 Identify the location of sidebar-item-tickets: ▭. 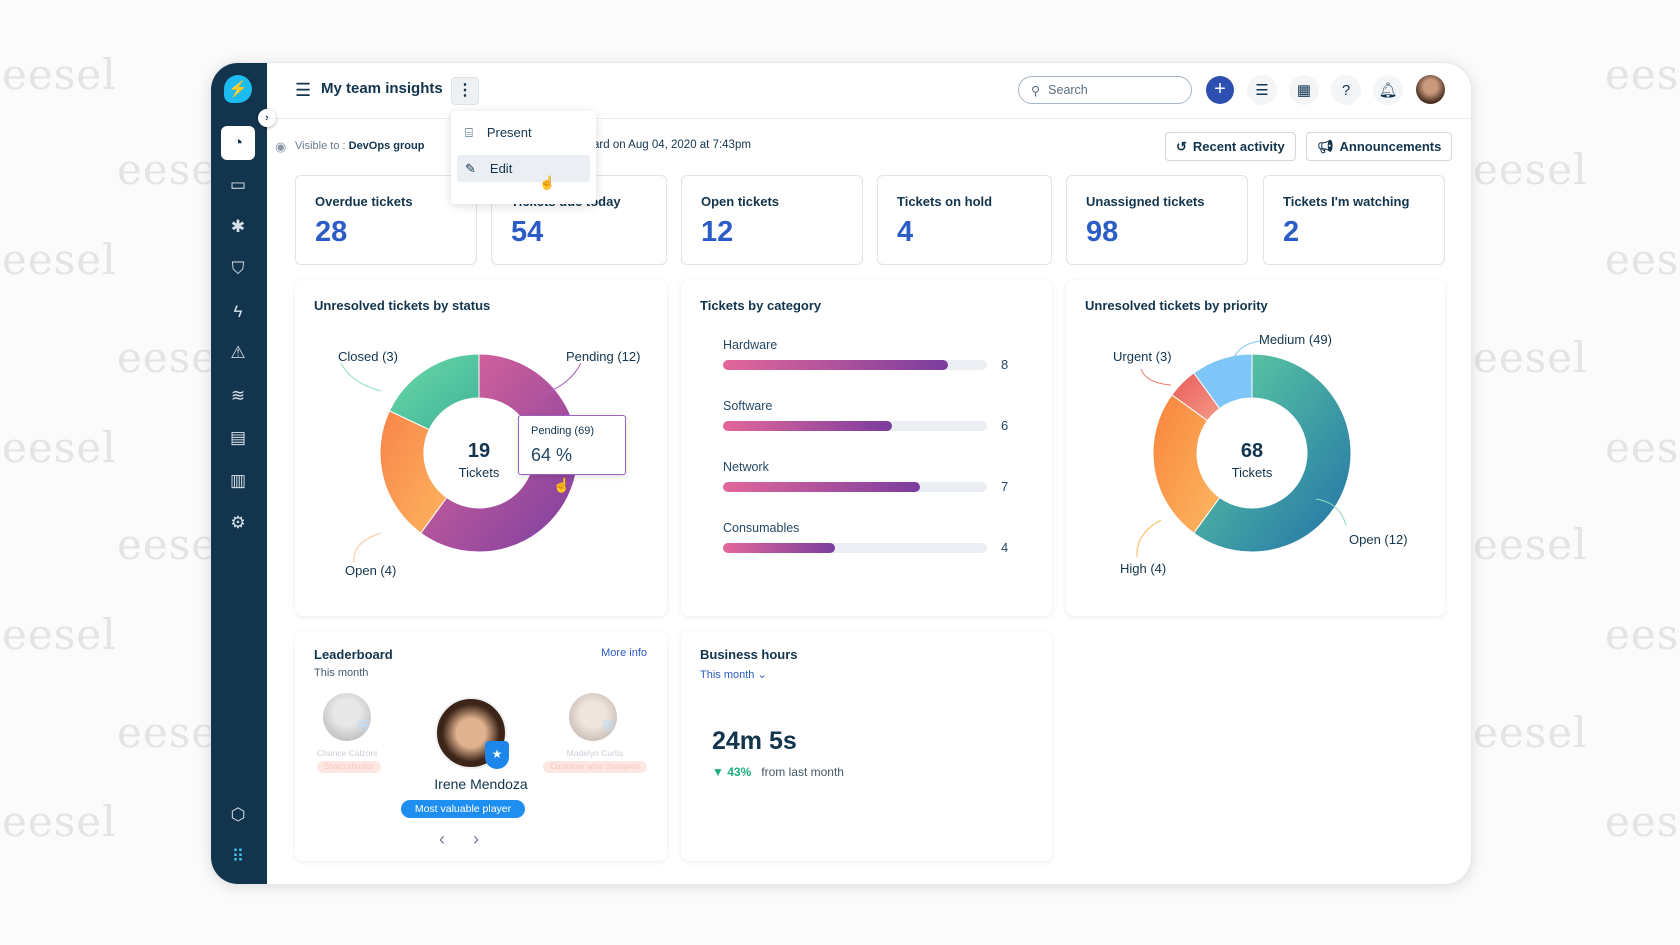
(238, 185).